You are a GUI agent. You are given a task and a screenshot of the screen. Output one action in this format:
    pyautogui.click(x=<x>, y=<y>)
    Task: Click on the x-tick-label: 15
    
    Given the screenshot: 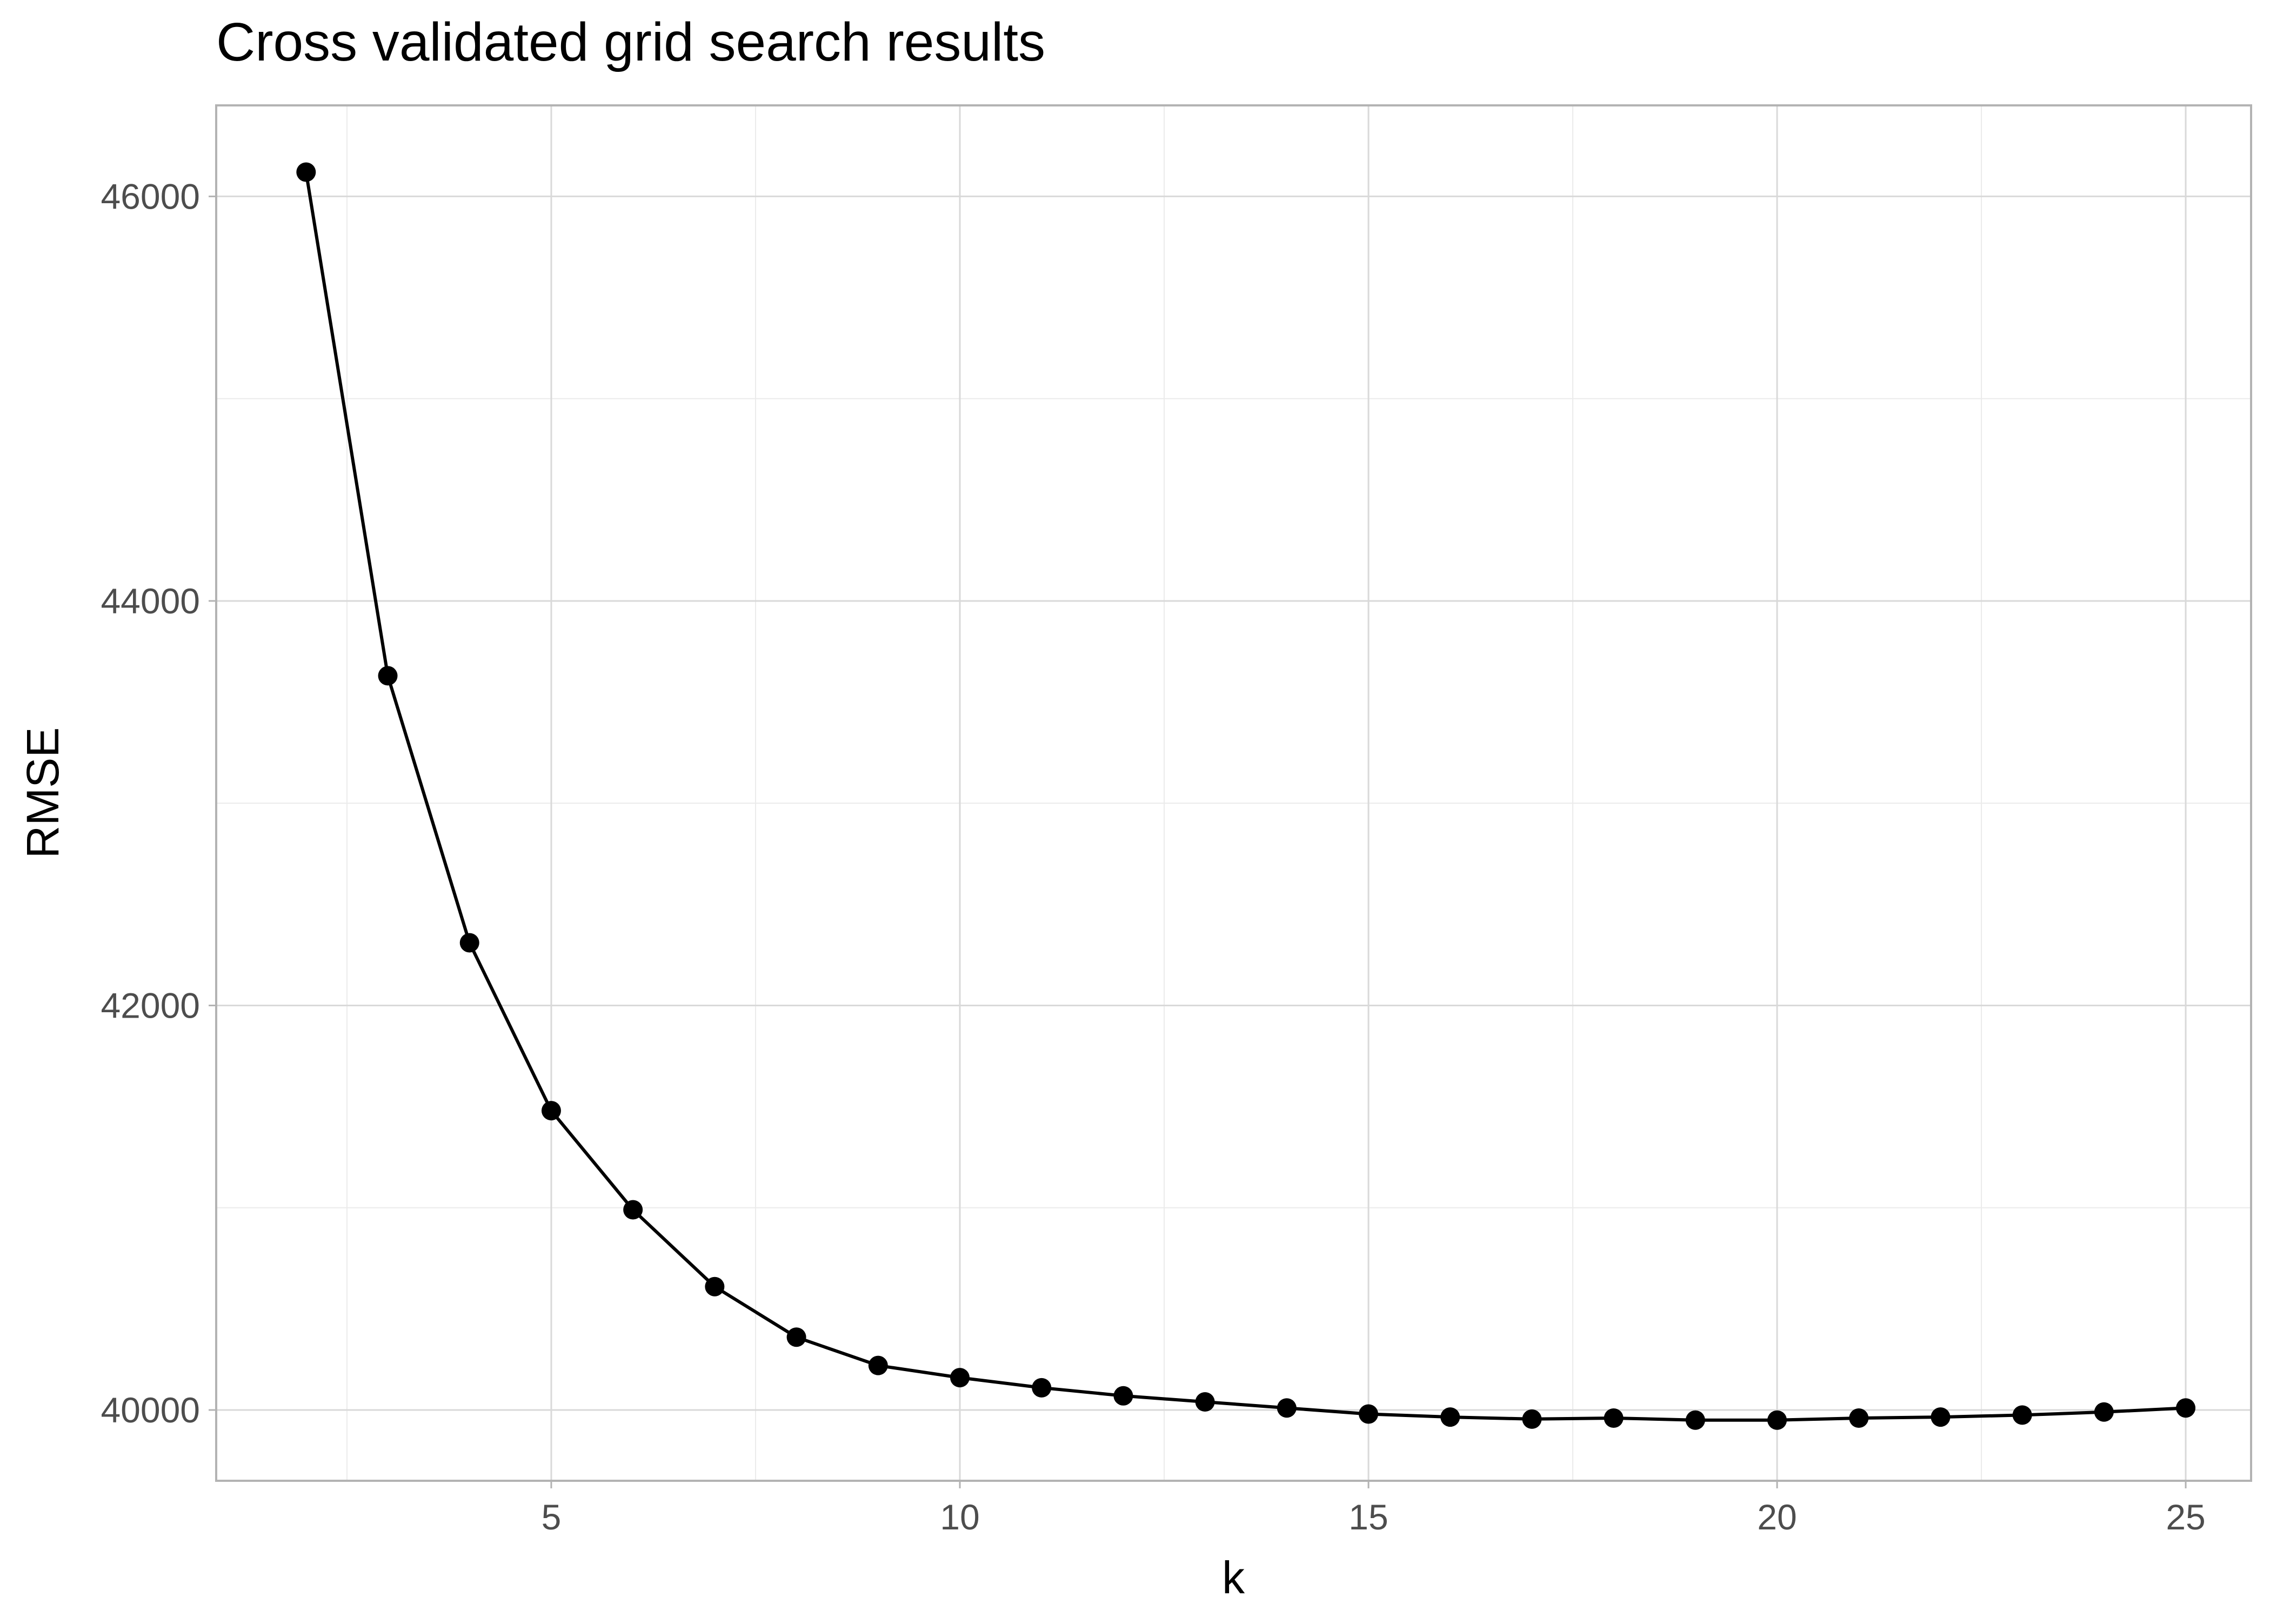 What is the action you would take?
    pyautogui.click(x=1368, y=1517)
    